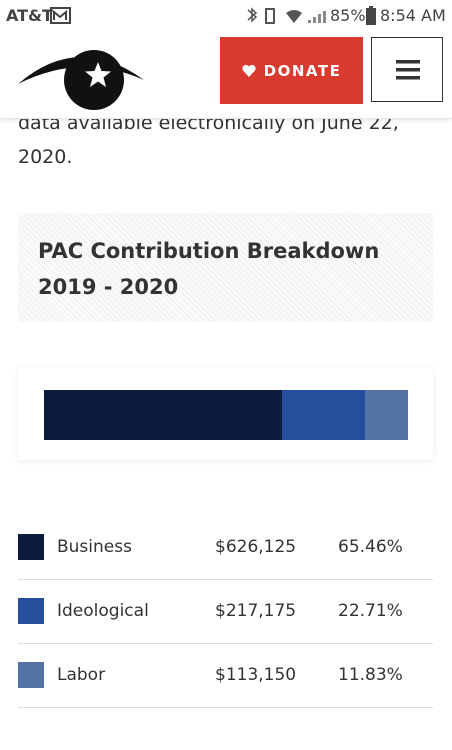 This screenshot has height=750, width=452. I want to click on carrier: AT&T, so click(29, 15).